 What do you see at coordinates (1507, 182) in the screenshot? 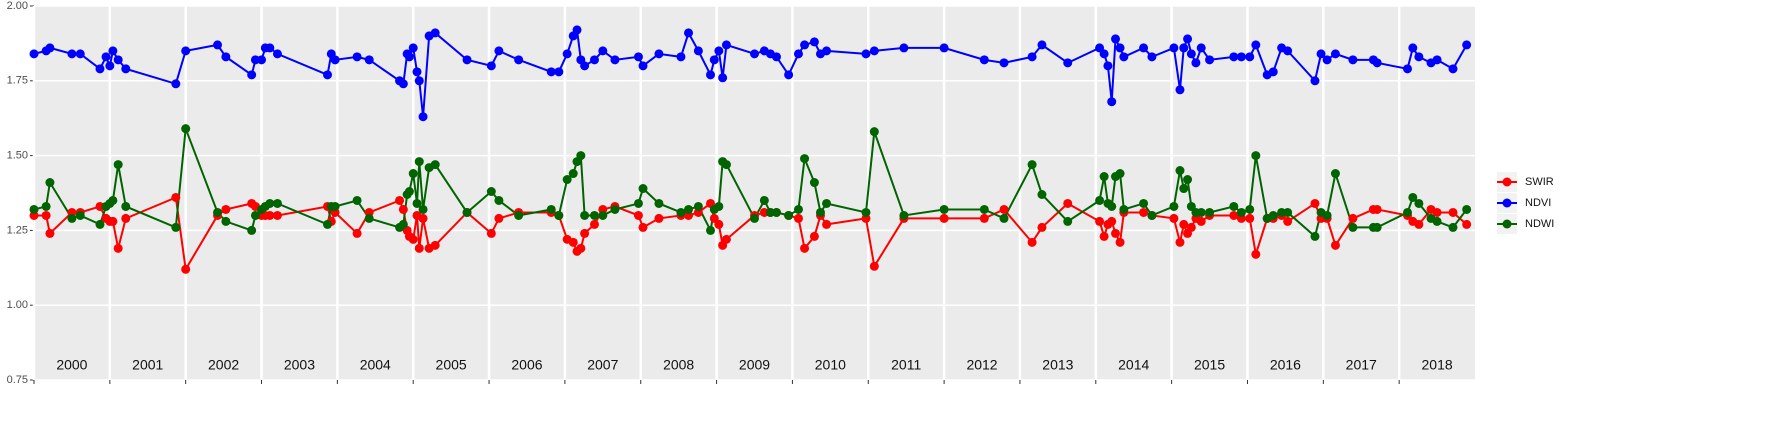
I see `legend-point` at bounding box center [1507, 182].